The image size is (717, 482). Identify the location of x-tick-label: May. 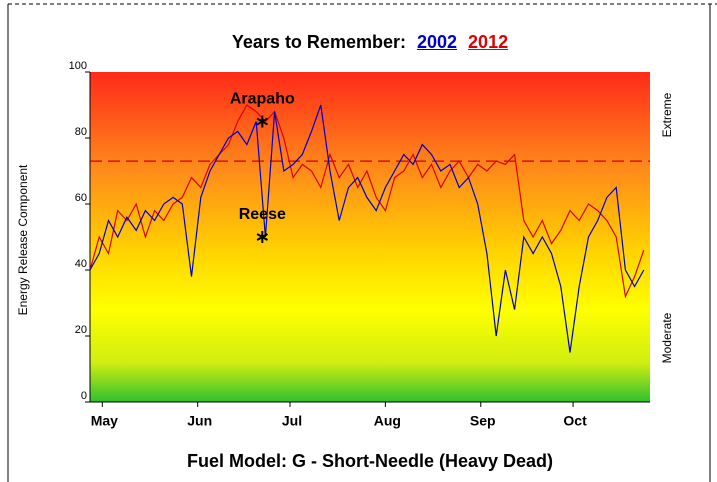
(104, 421).